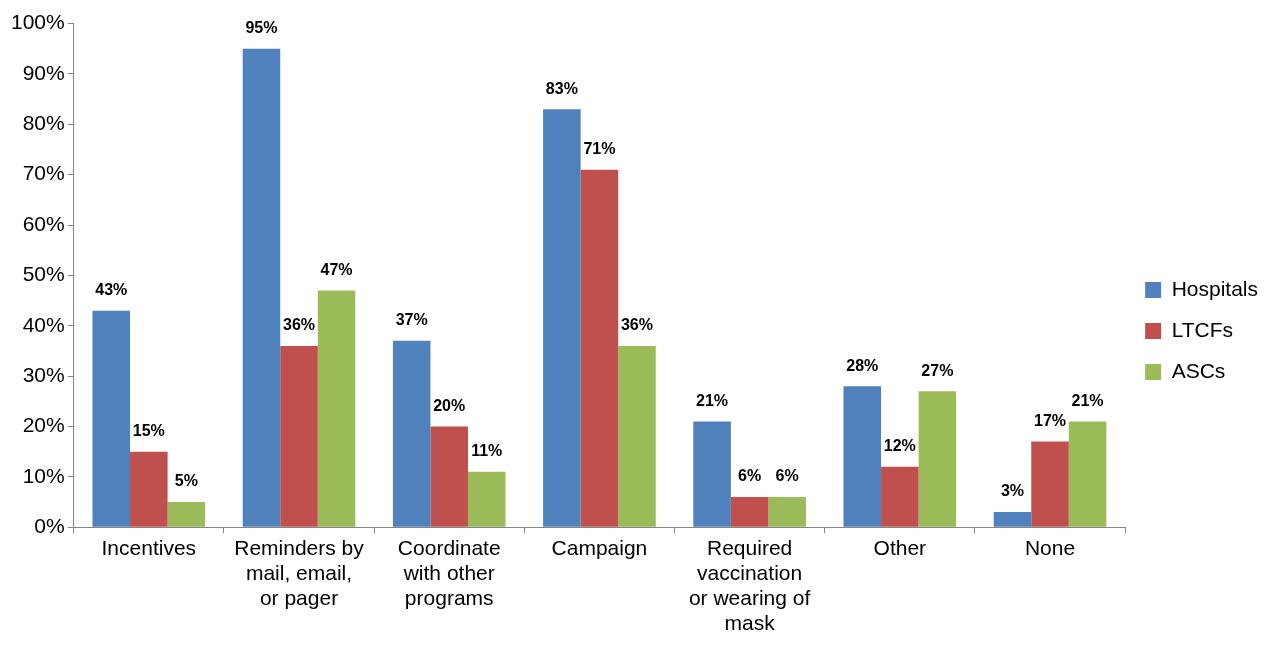 This screenshot has width=1286, height=648. I want to click on x-tick-label: Incentives, so click(149, 547).